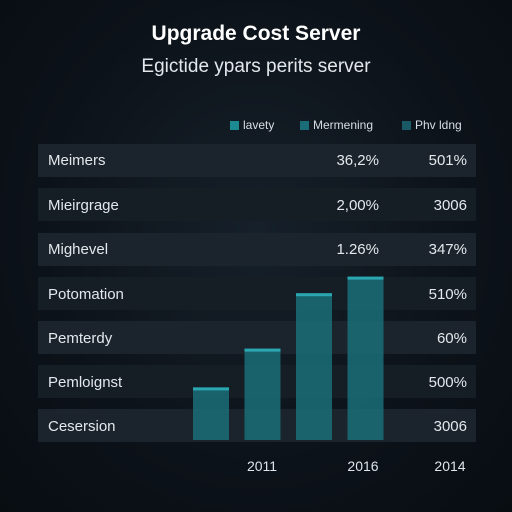 This screenshot has width=512, height=512. I want to click on row-value-a-1: 36,2%, so click(357, 160).